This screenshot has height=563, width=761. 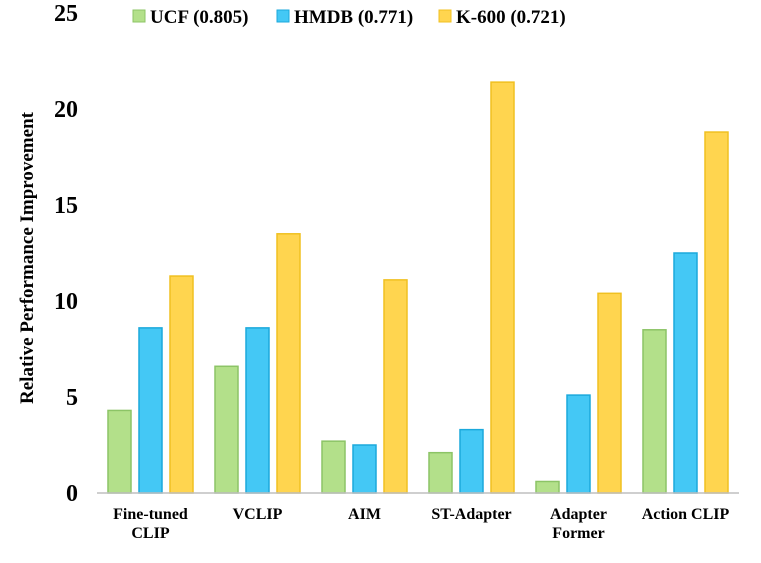 What do you see at coordinates (66, 254) in the screenshot?
I see `y-axis-ticks: 0 5 10 15 20 25` at bounding box center [66, 254].